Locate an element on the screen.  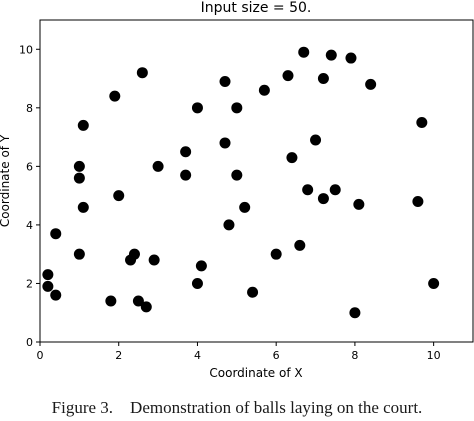
y-tick-label: 0 is located at coordinates (29, 342).